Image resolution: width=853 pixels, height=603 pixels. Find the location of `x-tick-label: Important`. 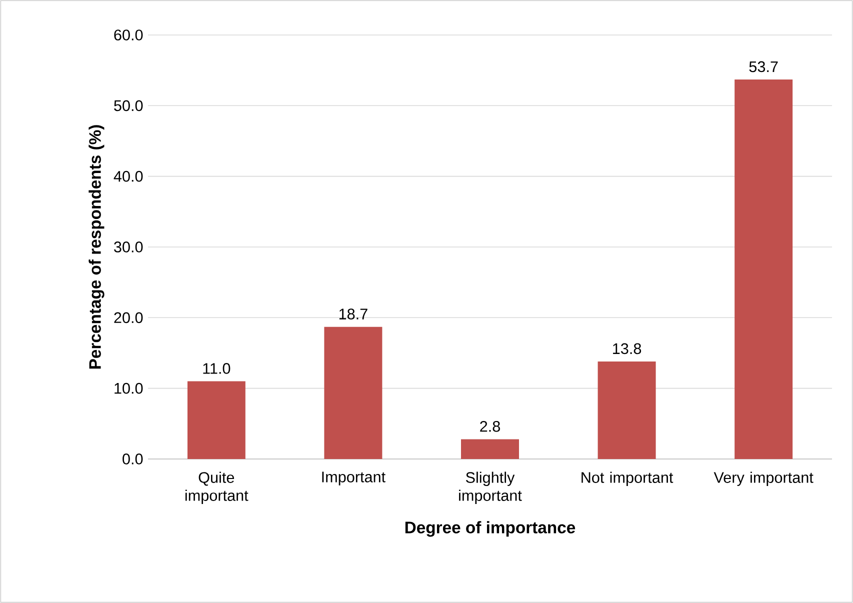

x-tick-label: Important is located at coordinates (354, 479).